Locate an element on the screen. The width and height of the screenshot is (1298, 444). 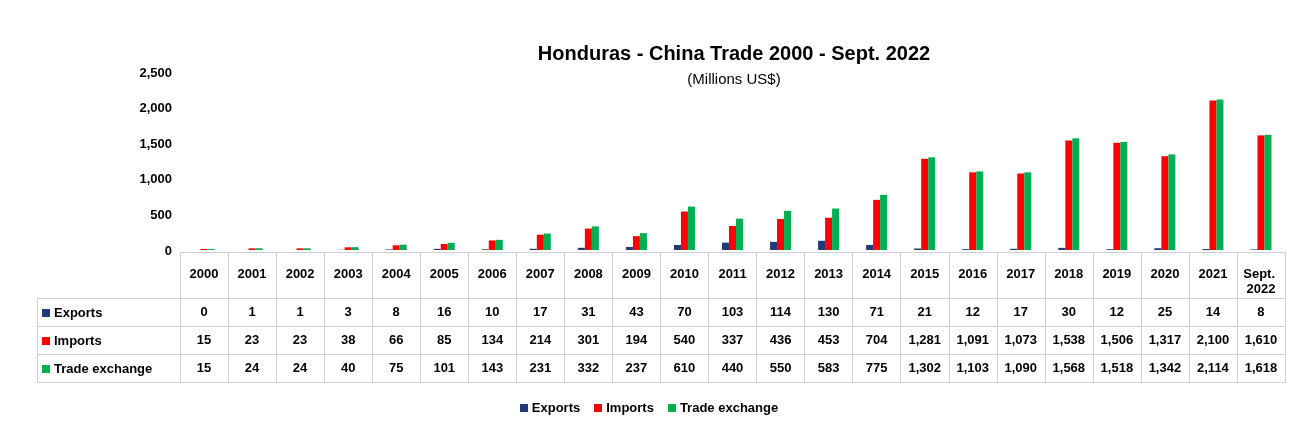
x-tick-label: 2003 is located at coordinates (348, 273).